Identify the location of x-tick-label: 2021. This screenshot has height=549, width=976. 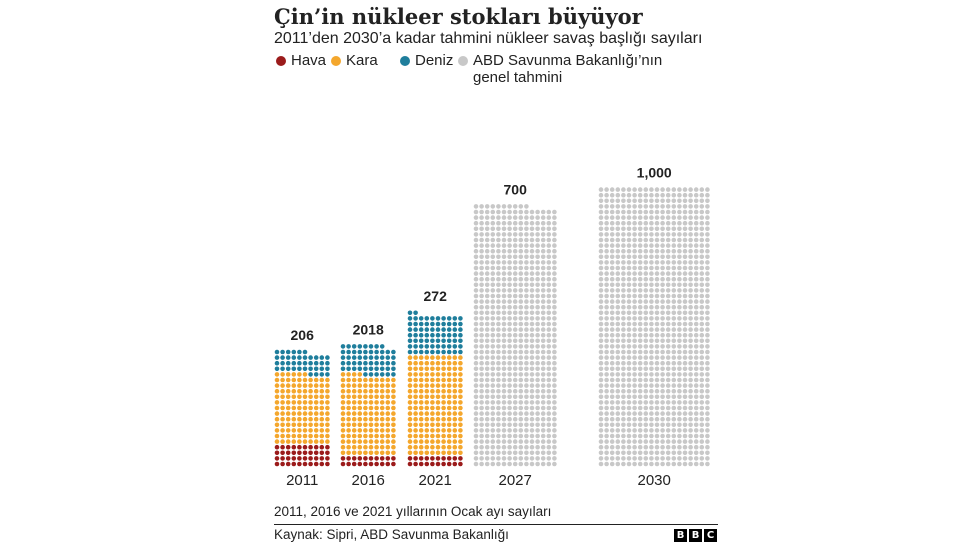
(435, 480).